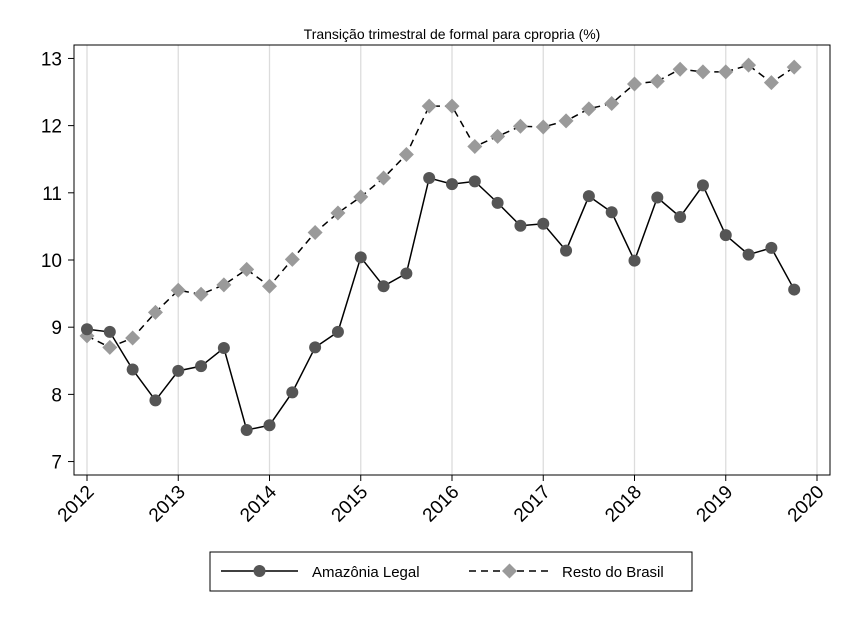  I want to click on y-tick-label-10: 10, so click(51, 261).